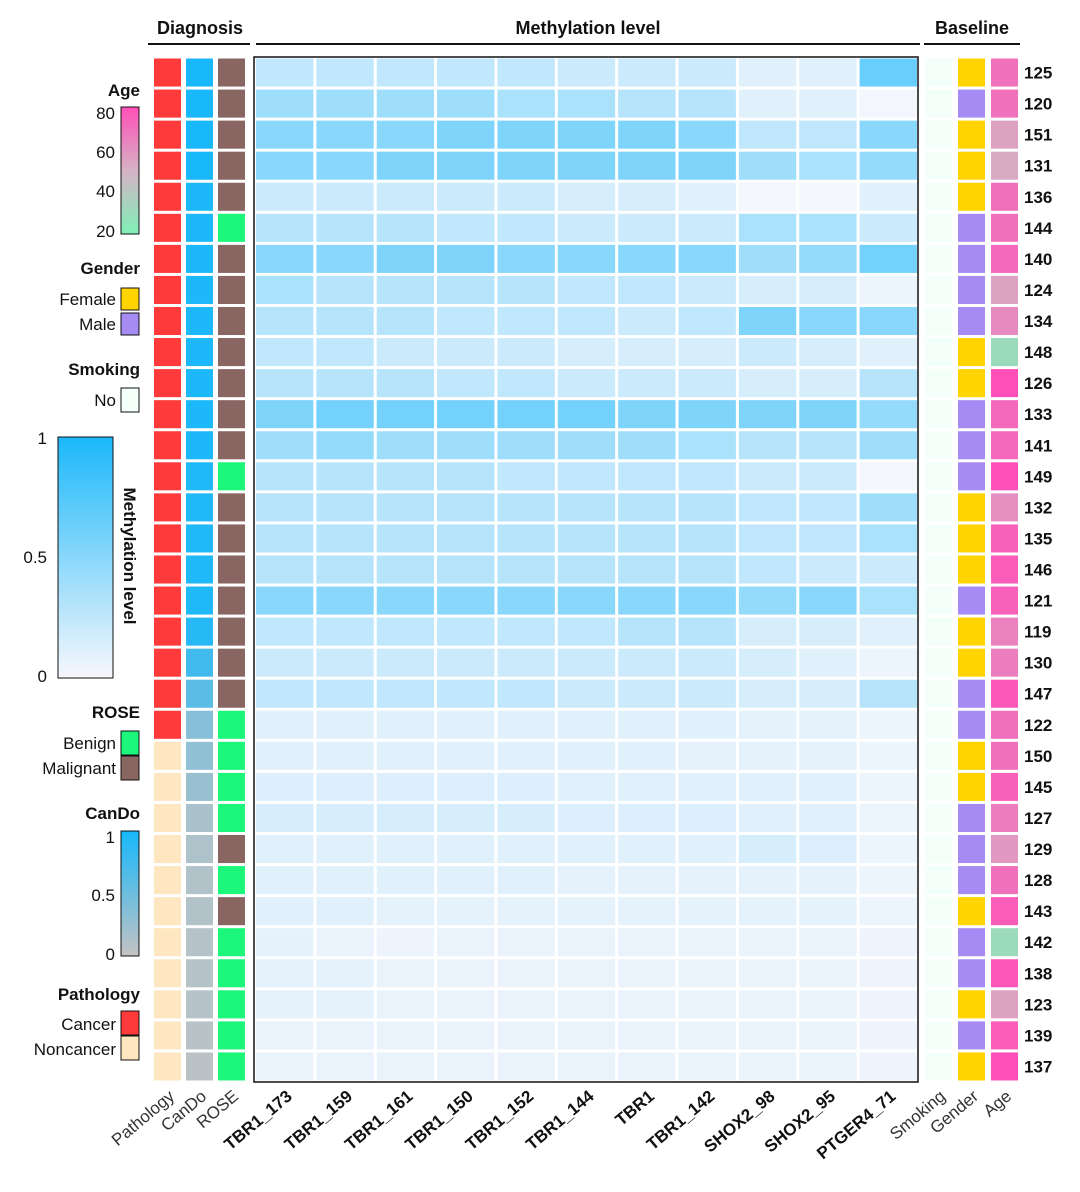 The image size is (1080, 1192). I want to click on legend-age-tick-20: 20, so click(105, 231).